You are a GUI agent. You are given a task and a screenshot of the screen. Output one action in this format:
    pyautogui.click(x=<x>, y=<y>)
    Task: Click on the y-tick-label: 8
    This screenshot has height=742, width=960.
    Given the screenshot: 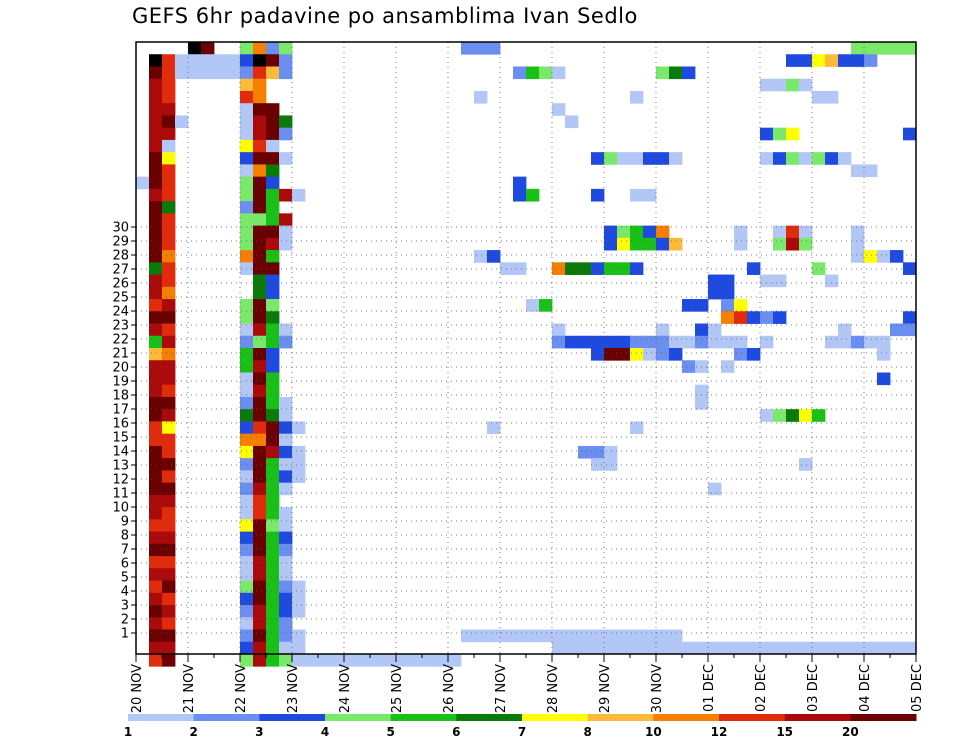 What is the action you would take?
    pyautogui.click(x=125, y=536)
    